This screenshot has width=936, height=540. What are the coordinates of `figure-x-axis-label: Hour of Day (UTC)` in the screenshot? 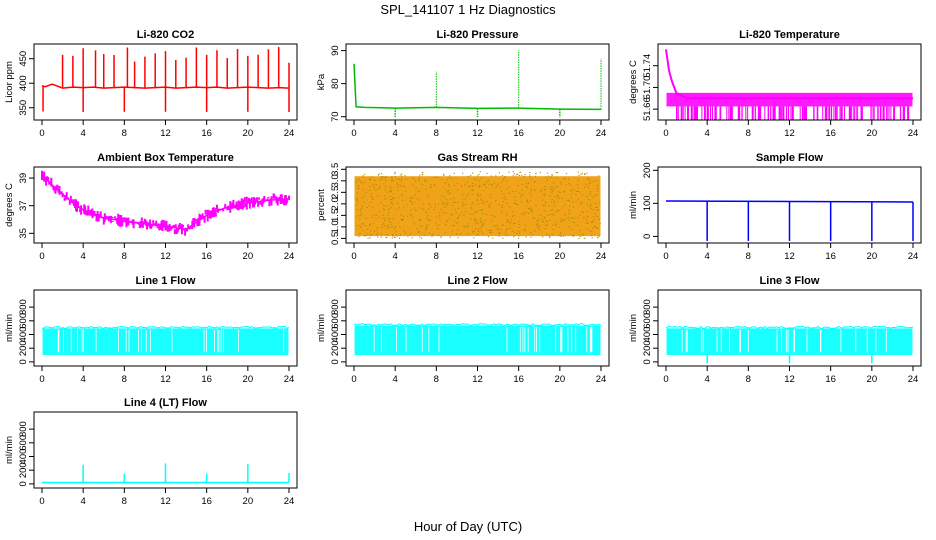 It's located at (468, 526).